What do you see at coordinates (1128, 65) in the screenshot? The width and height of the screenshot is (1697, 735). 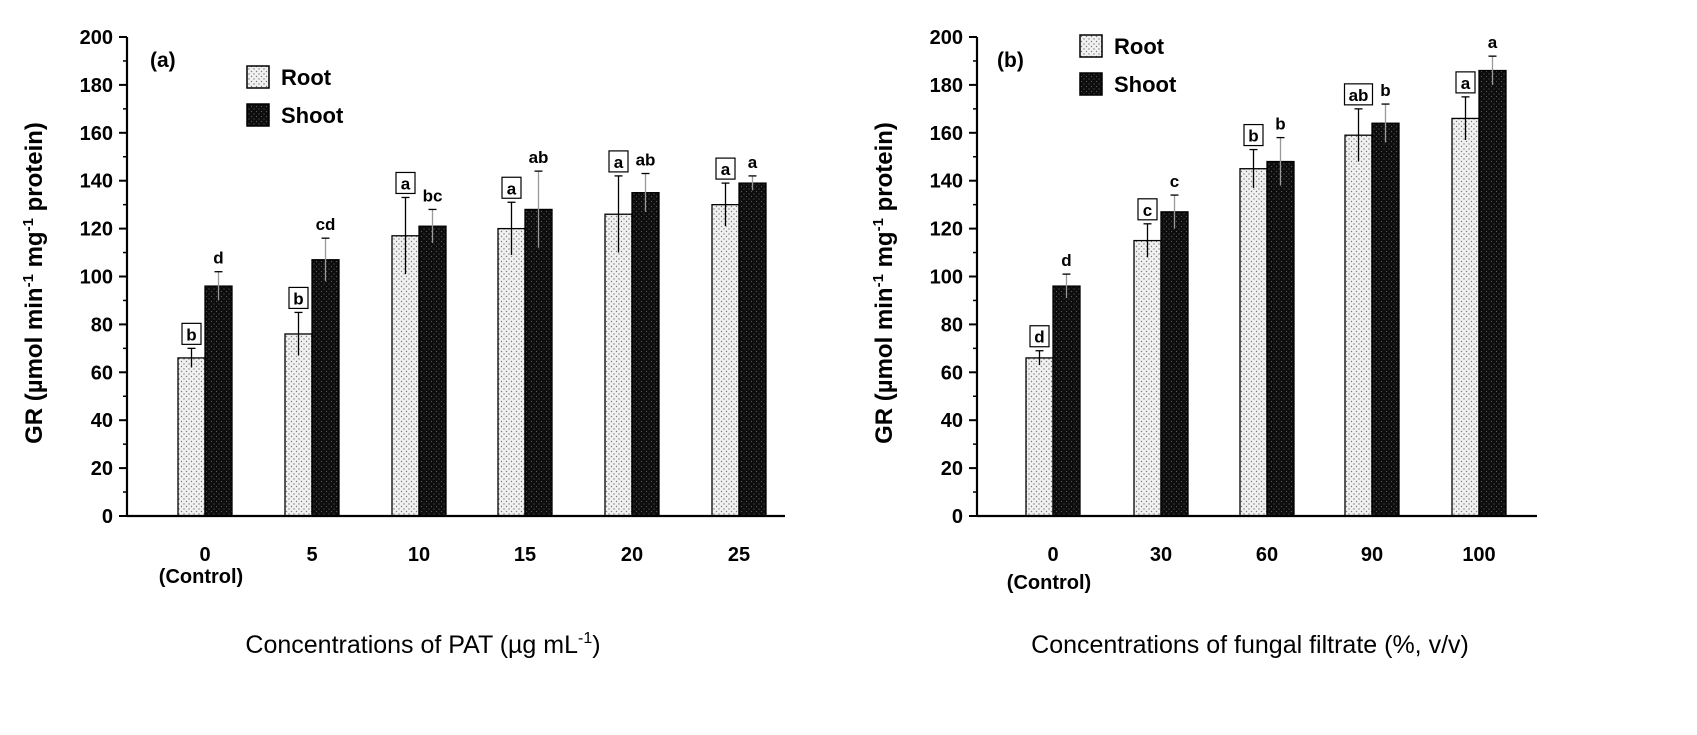 I see `legend-b: Root Shoot` at bounding box center [1128, 65].